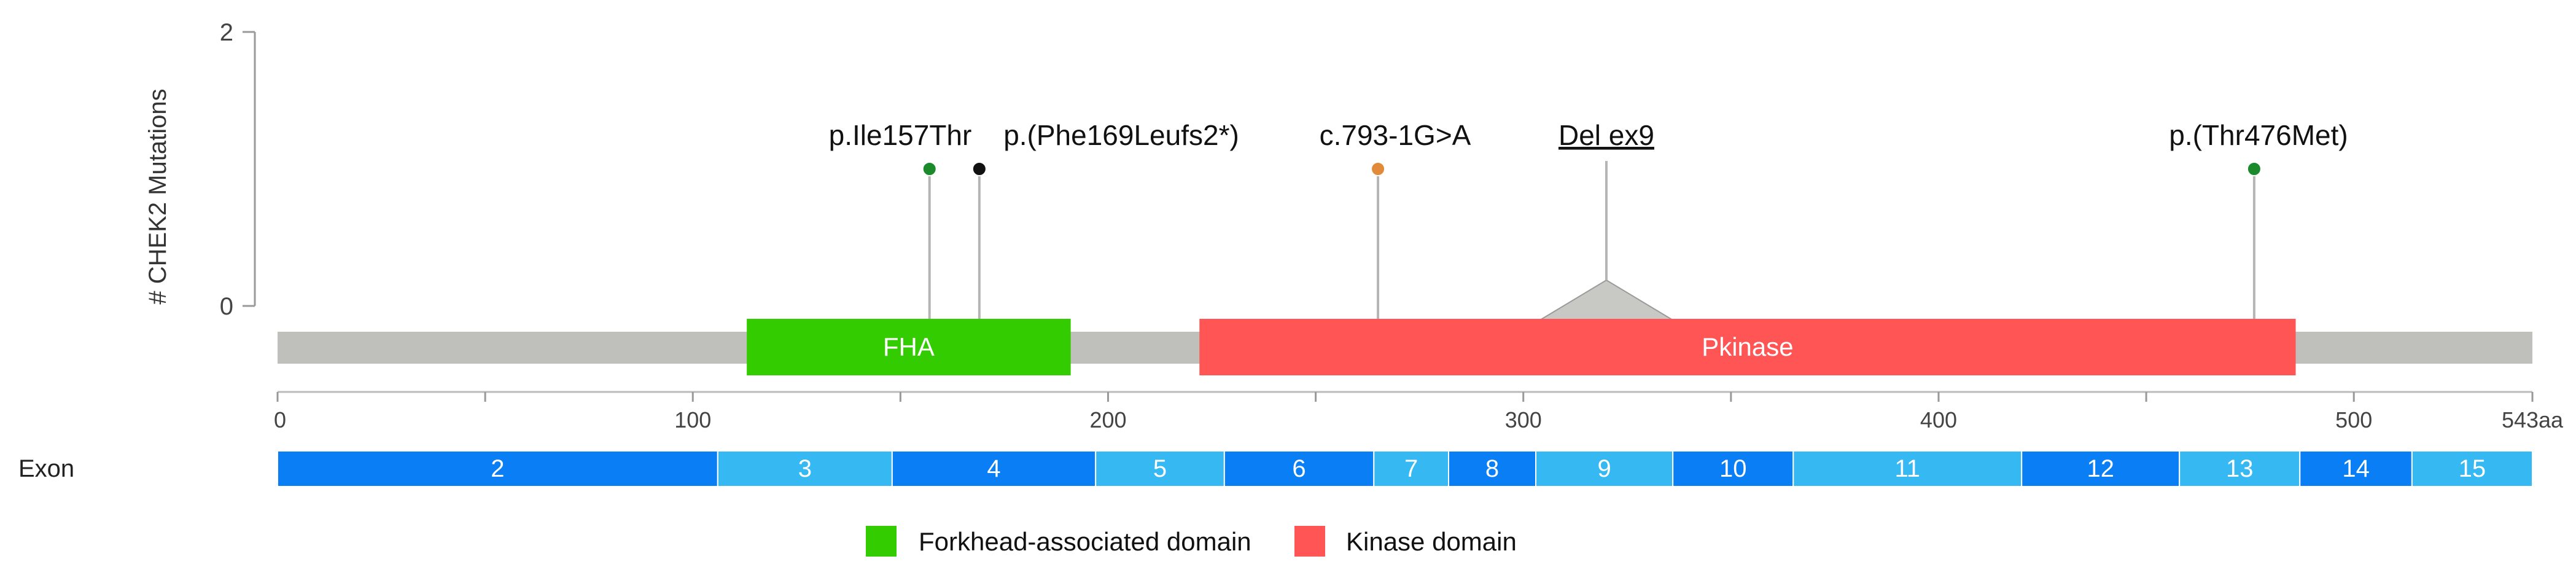 This screenshot has height=575, width=2576. What do you see at coordinates (805, 469) in the screenshot?
I see `exon-label-3: 3` at bounding box center [805, 469].